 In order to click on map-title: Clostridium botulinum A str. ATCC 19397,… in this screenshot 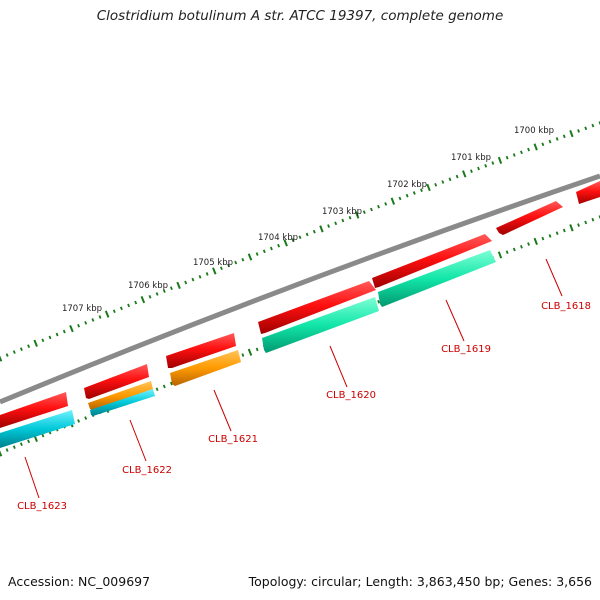, I will do `click(300, 16)`.